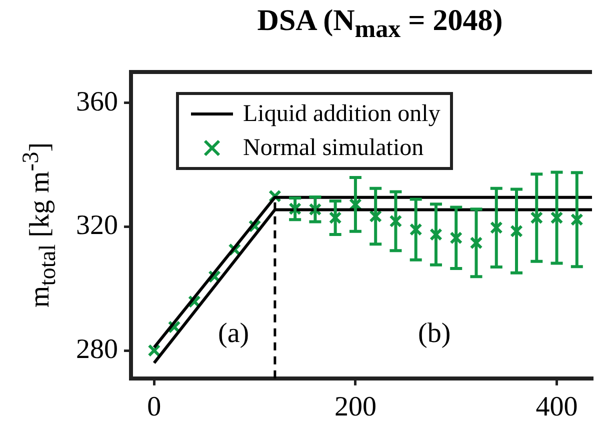  I want to click on legend-label: Liquid addition only, so click(341, 114).